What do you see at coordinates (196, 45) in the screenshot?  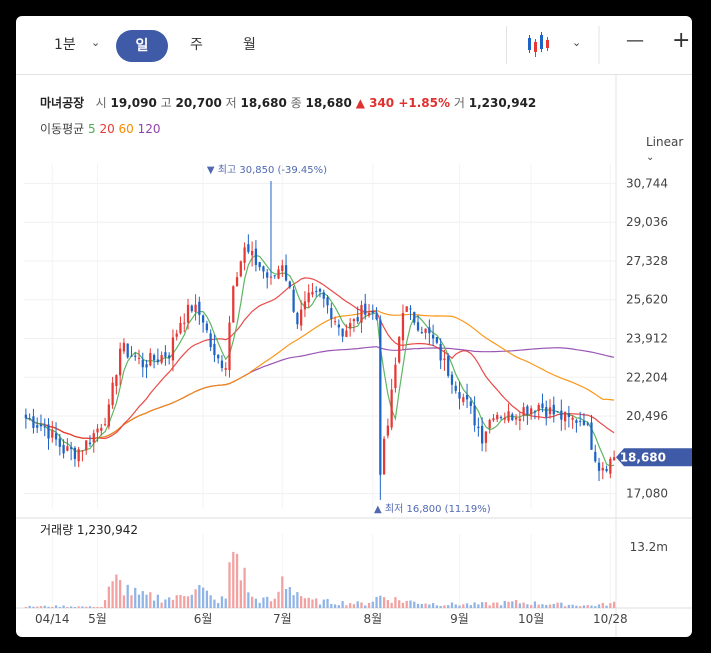 I see `period-week-button: 주` at bounding box center [196, 45].